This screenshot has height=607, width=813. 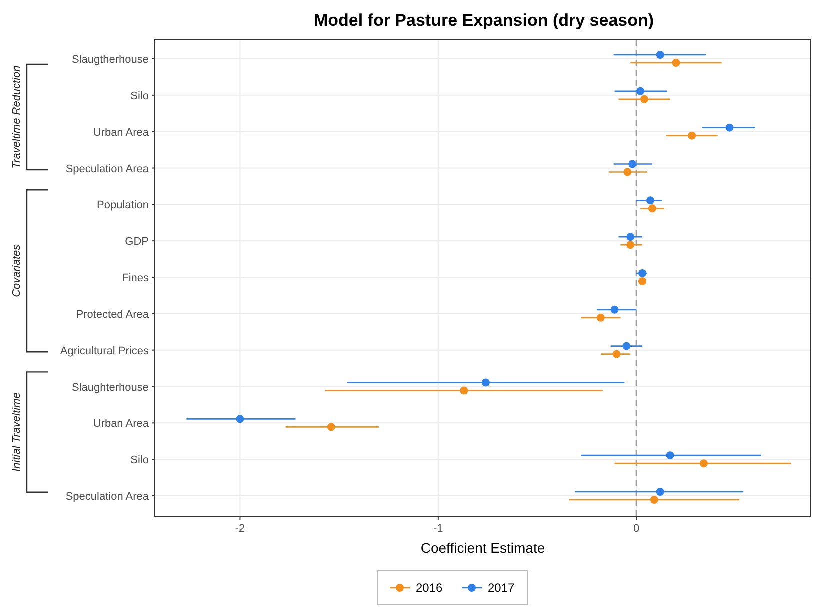 I want to click on y-tick-label: Agricultural Prices, so click(x=105, y=351).